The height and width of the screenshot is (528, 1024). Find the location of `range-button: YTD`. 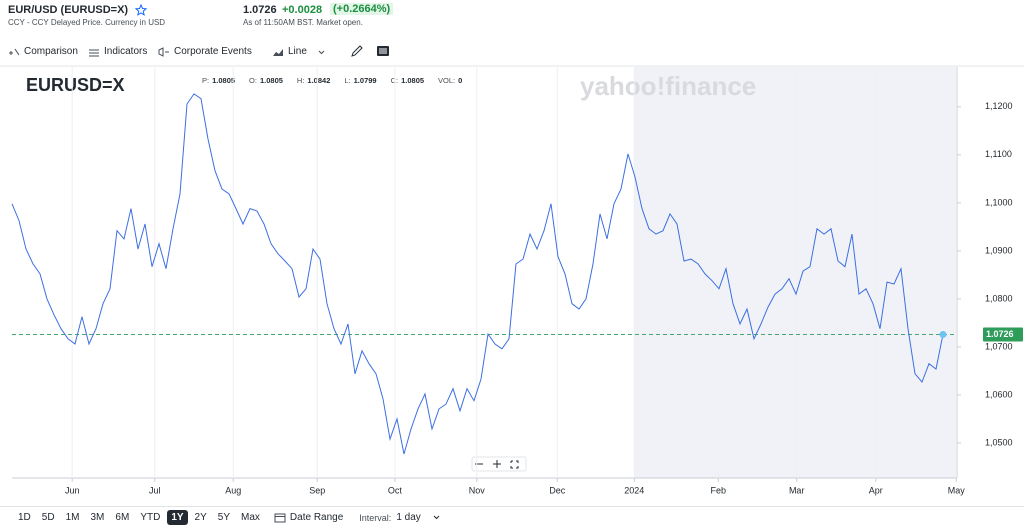

range-button: YTD is located at coordinates (150, 517).